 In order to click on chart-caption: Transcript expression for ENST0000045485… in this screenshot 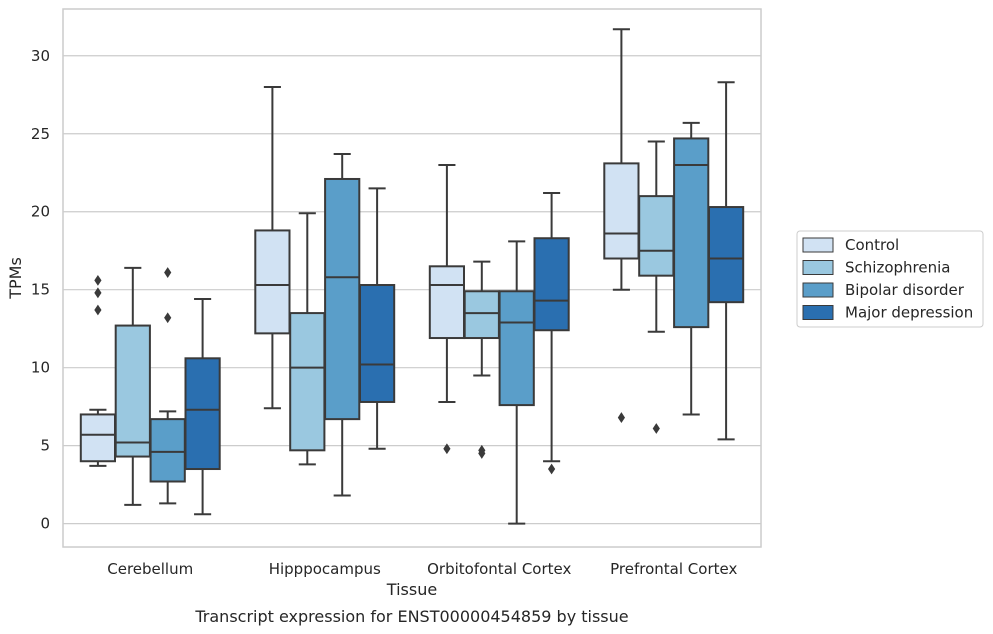, I will do `click(411, 616)`.